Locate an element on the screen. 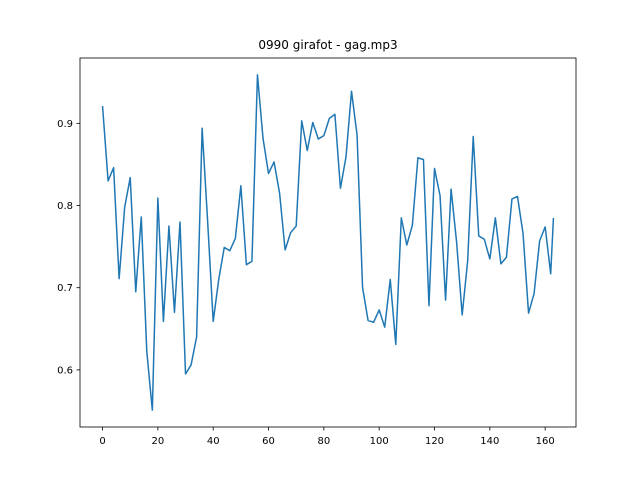  y-tick-label: 0.6 is located at coordinates (65, 370).